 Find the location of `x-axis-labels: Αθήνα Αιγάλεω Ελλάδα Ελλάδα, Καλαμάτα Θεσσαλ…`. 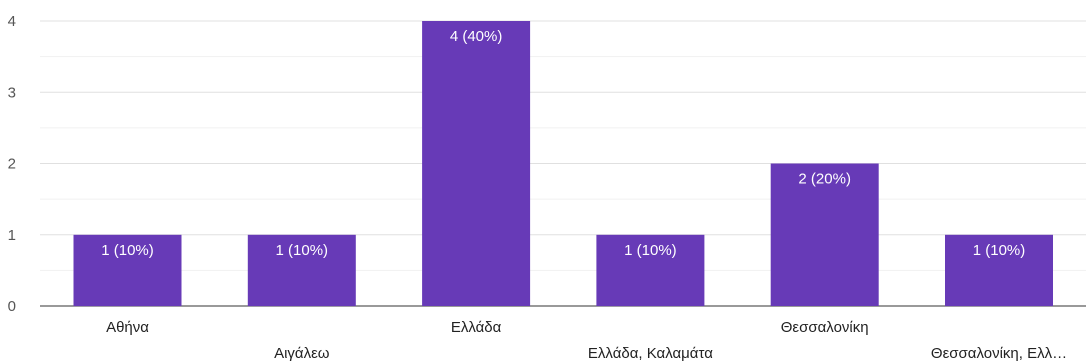

x-axis-labels: Αθήνα Αιγάλεω Ελλάδα Ελλάδα, Καλαμάτα Θεσσαλ… is located at coordinates (586, 340).